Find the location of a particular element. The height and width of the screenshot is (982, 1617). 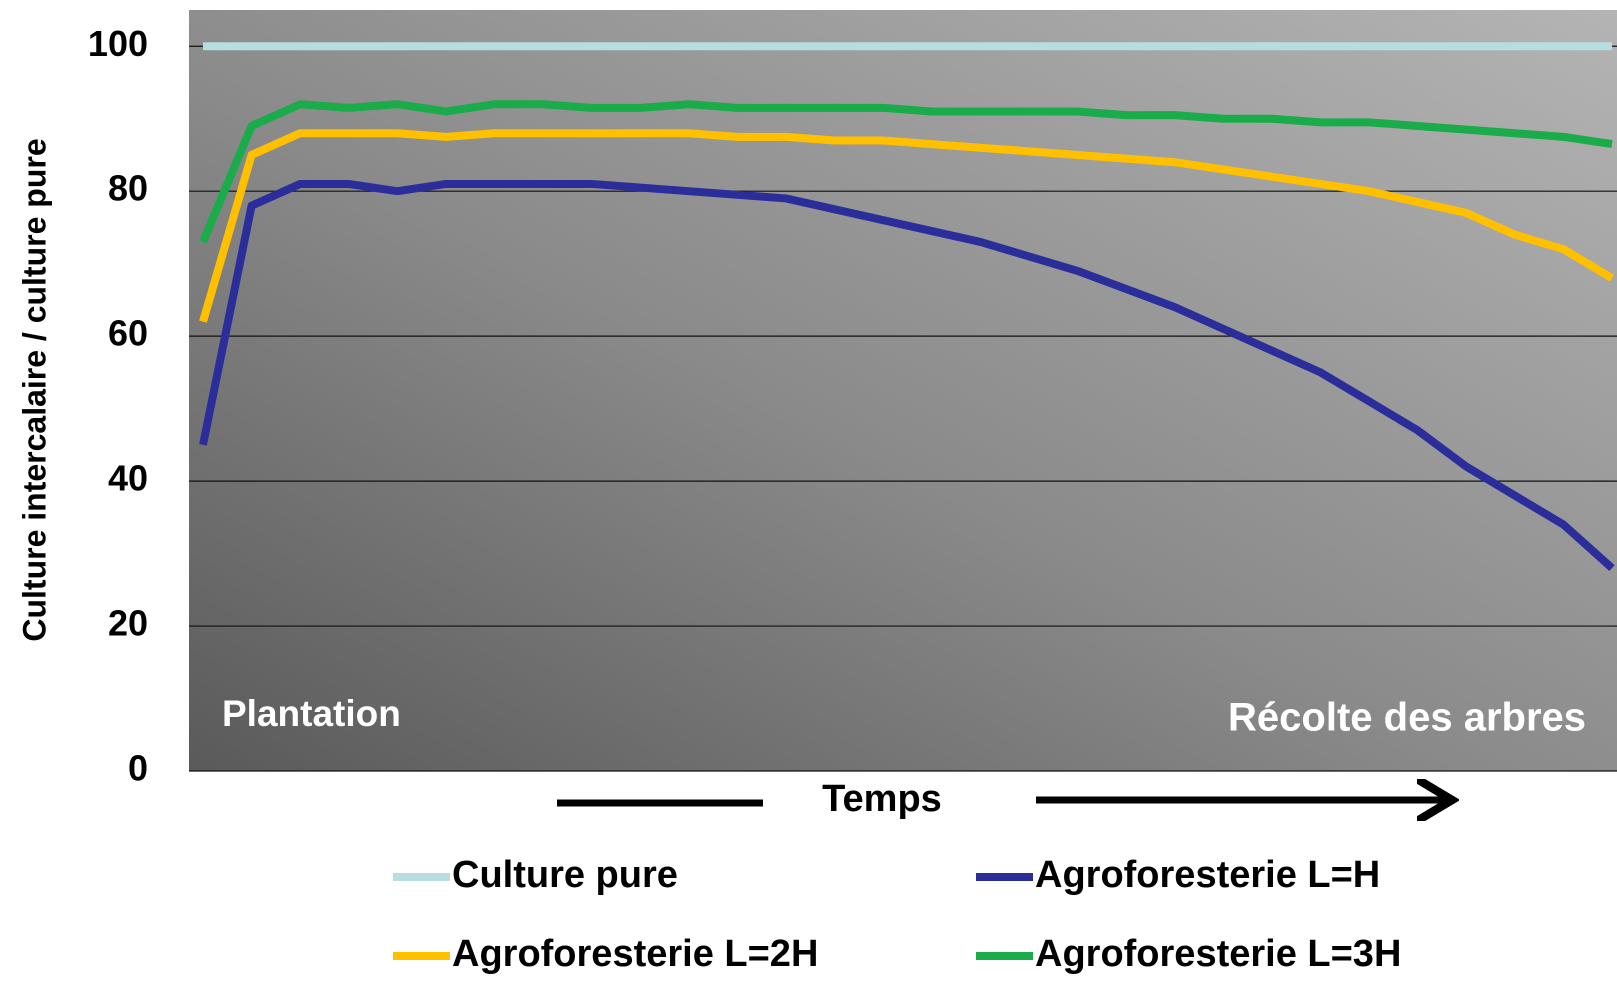

x-axis-label: Temps is located at coordinates (882, 799).